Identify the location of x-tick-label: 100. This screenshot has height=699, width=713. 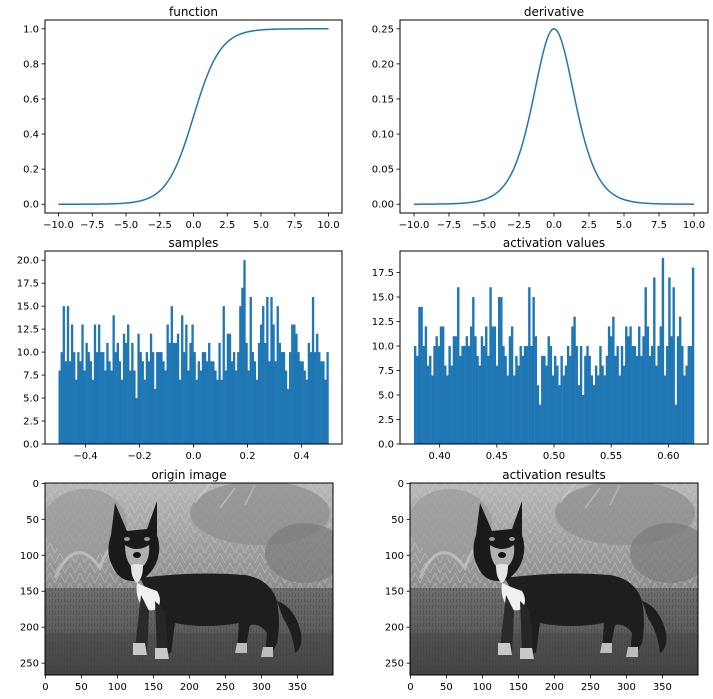
(117, 687).